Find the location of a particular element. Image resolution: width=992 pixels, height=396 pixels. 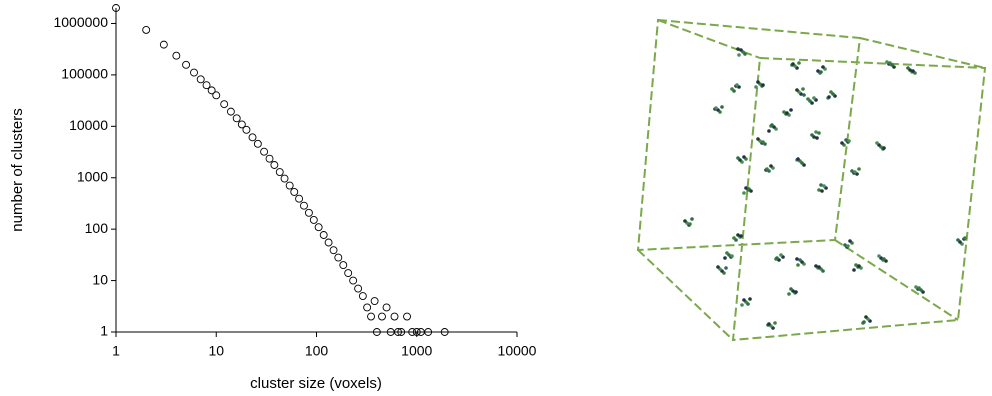

y-tick-label: 10 is located at coordinates (100, 279).